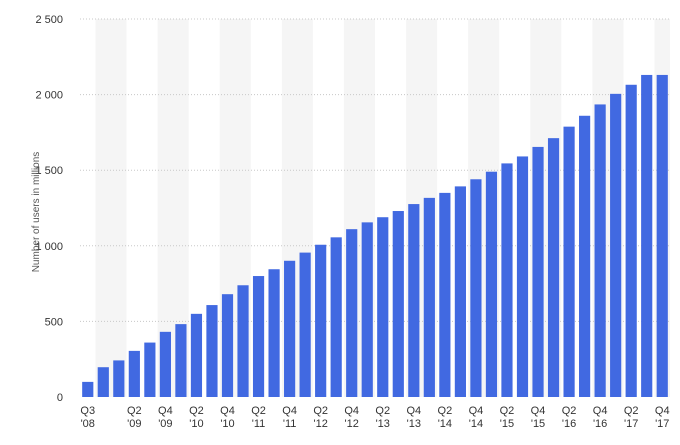  I want to click on x-tick-label: Q4'09, so click(165, 417).